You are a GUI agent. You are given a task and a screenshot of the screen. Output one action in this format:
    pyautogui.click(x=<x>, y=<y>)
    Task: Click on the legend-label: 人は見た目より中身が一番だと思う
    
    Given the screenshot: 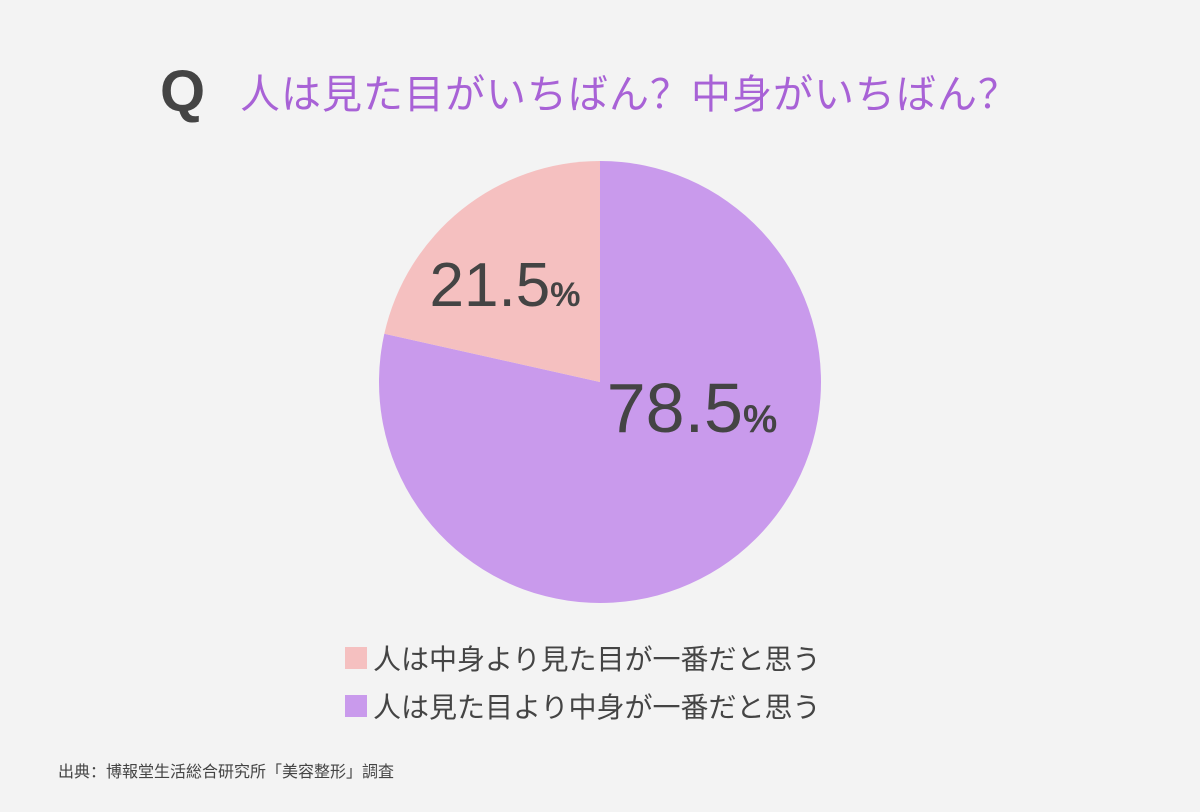 What is the action you would take?
    pyautogui.click(x=597, y=707)
    